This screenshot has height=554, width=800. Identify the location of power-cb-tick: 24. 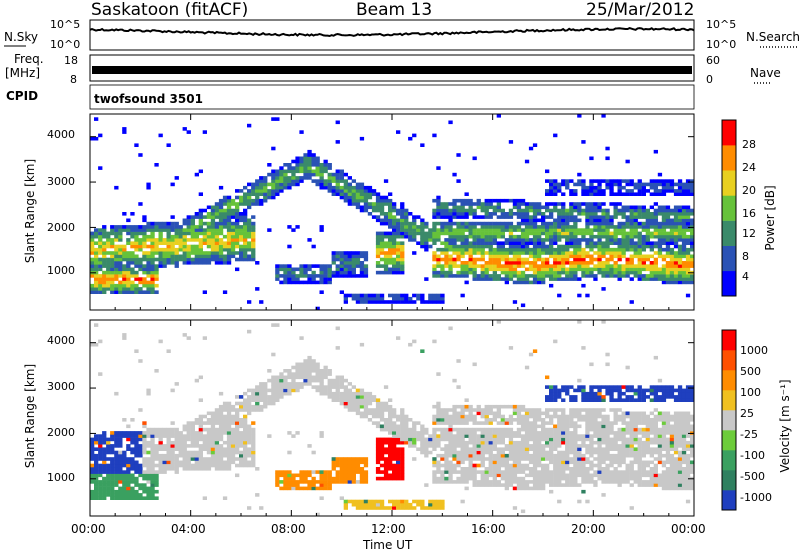
(749, 167).